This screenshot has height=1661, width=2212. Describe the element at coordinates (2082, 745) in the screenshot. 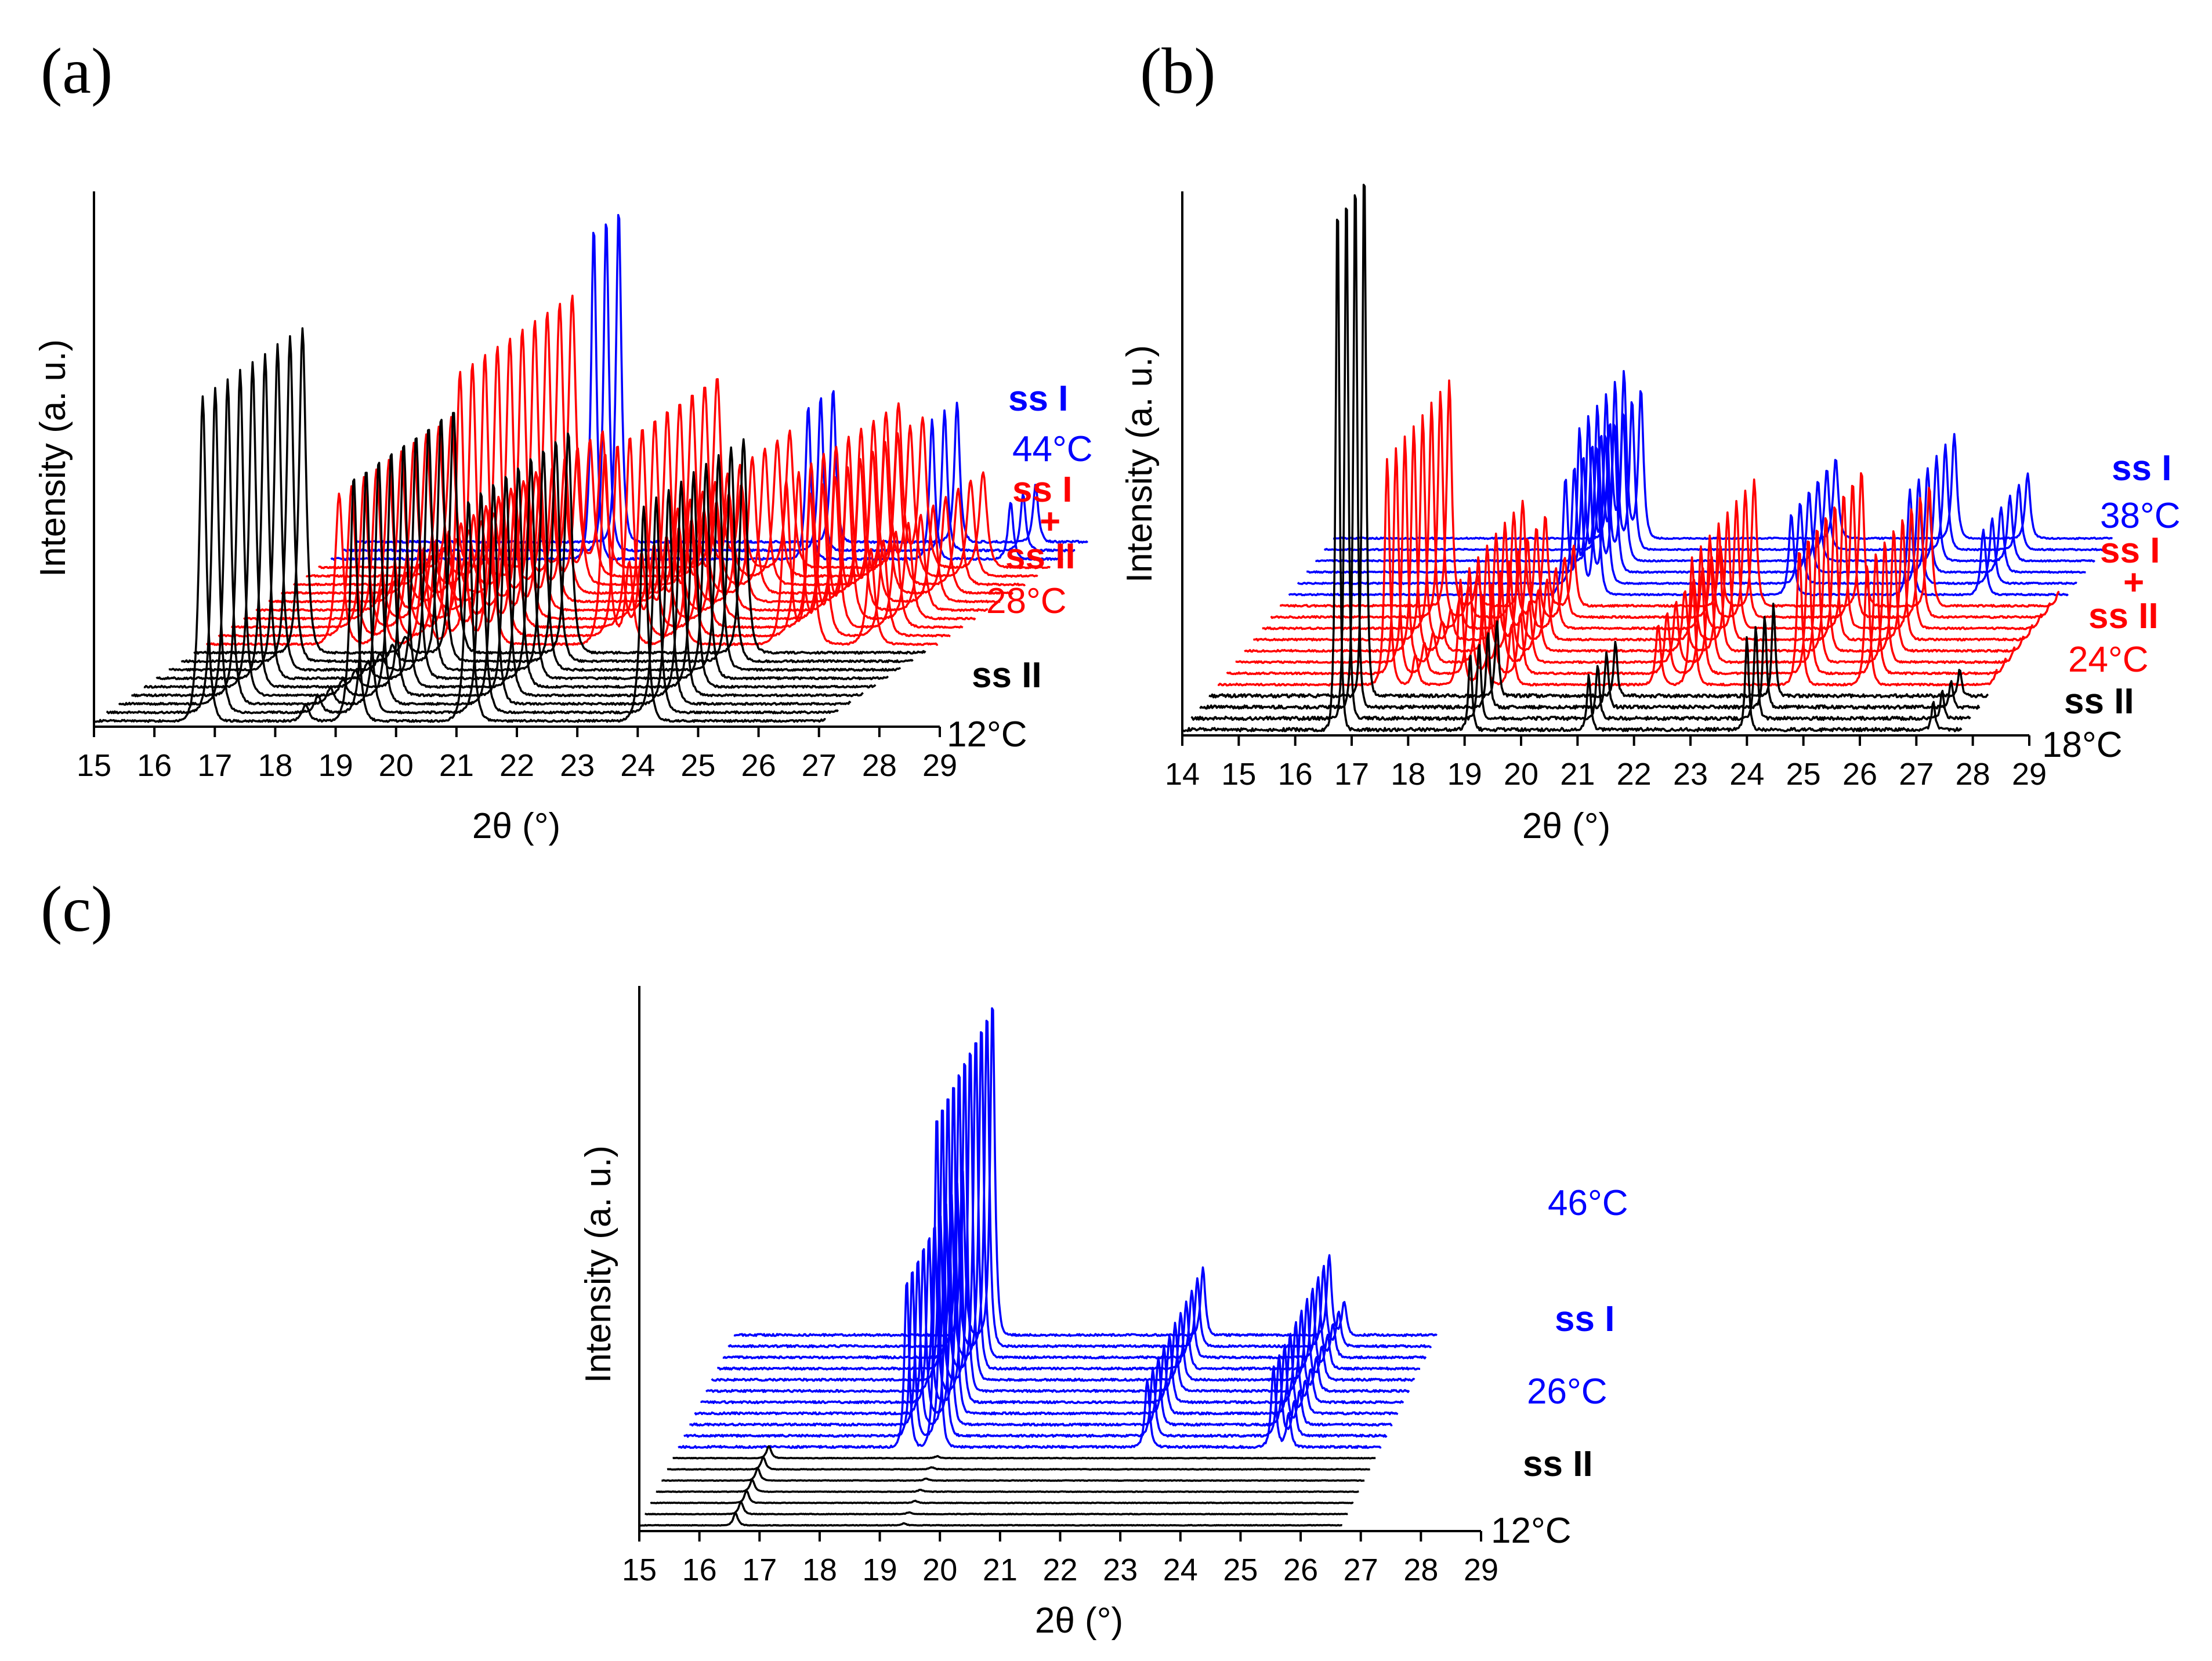

I see `annotation-b-7: 18°C` at that location.